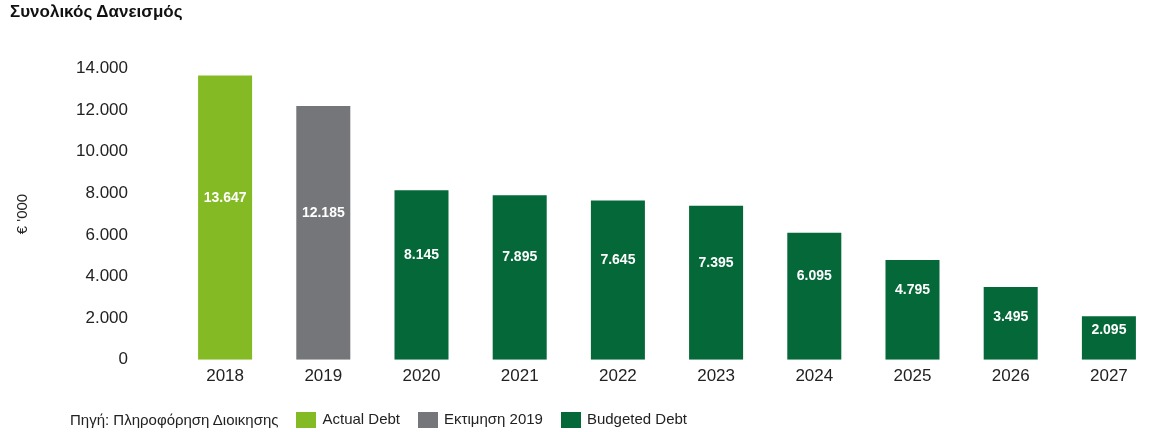 The height and width of the screenshot is (432, 1158). What do you see at coordinates (814, 375) in the screenshot?
I see `x-tick-label: 2024` at bounding box center [814, 375].